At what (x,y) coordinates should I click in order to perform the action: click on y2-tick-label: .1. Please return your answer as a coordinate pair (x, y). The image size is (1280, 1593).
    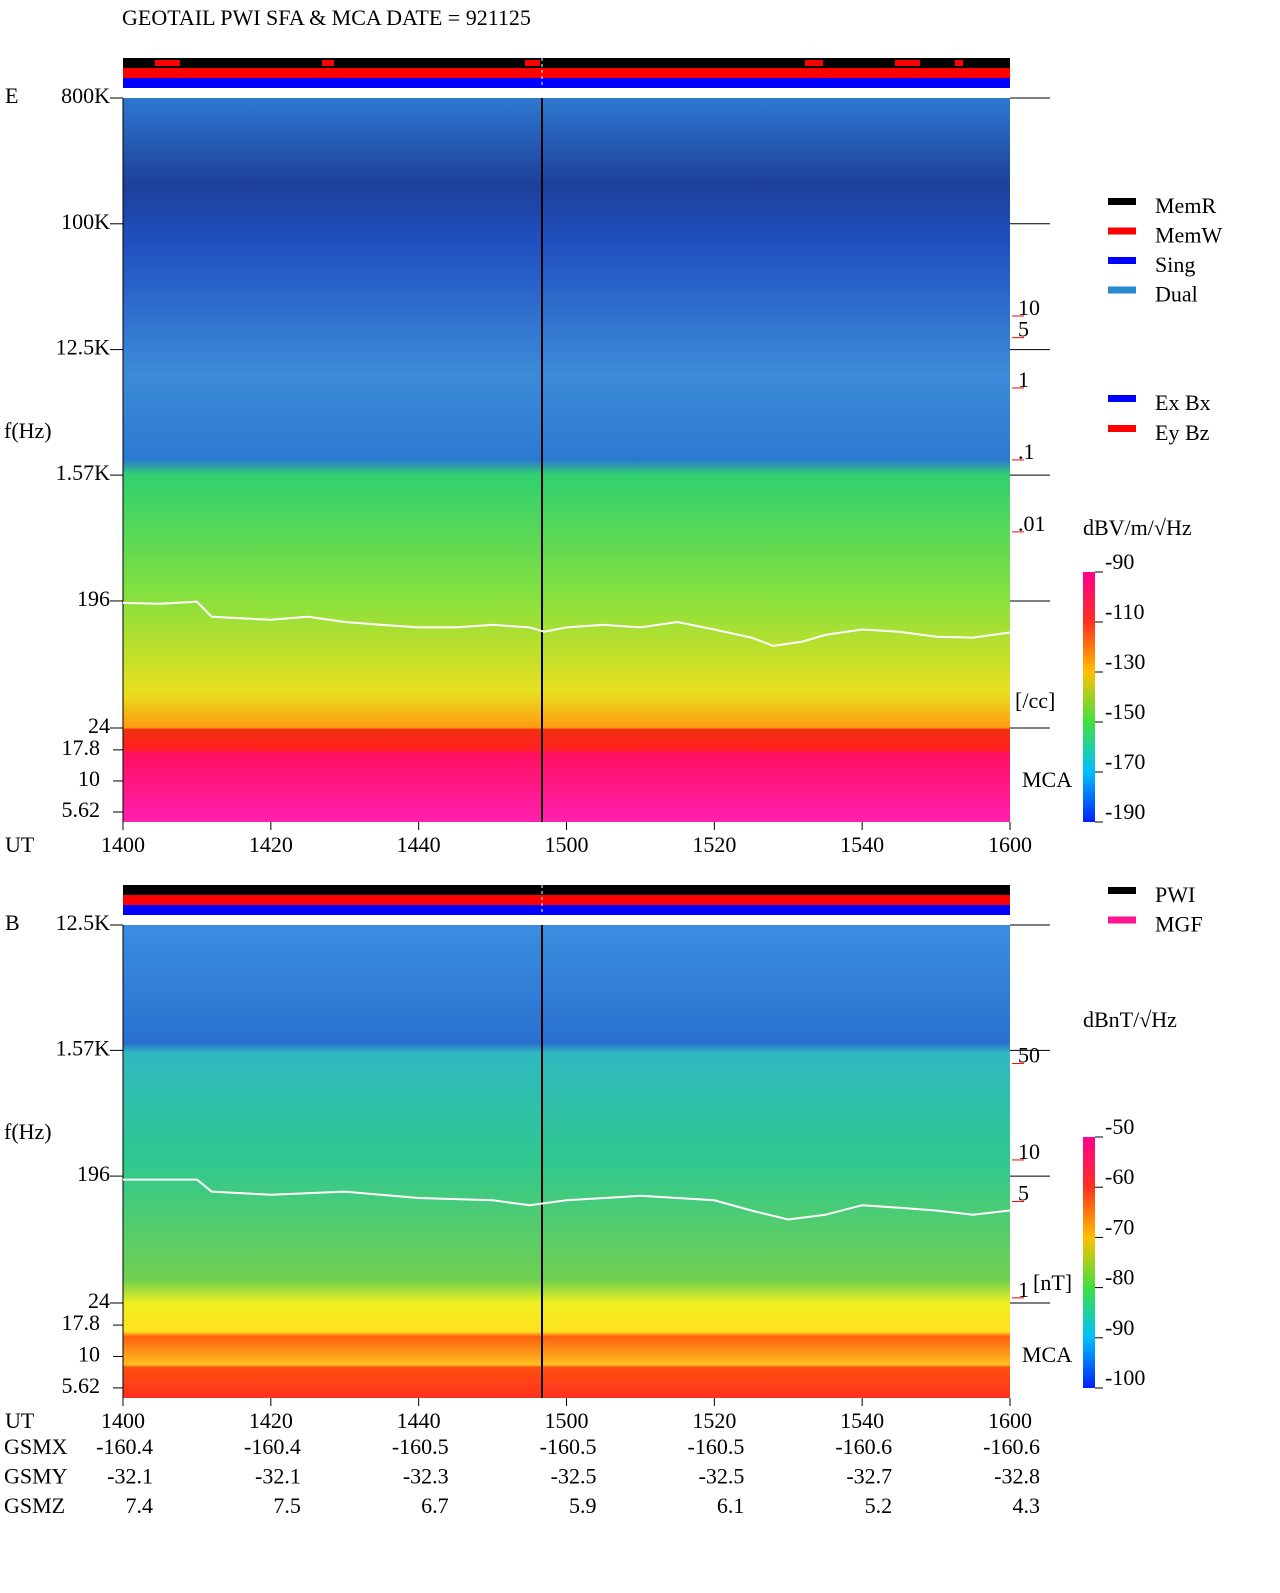
    Looking at the image, I should click on (1026, 451).